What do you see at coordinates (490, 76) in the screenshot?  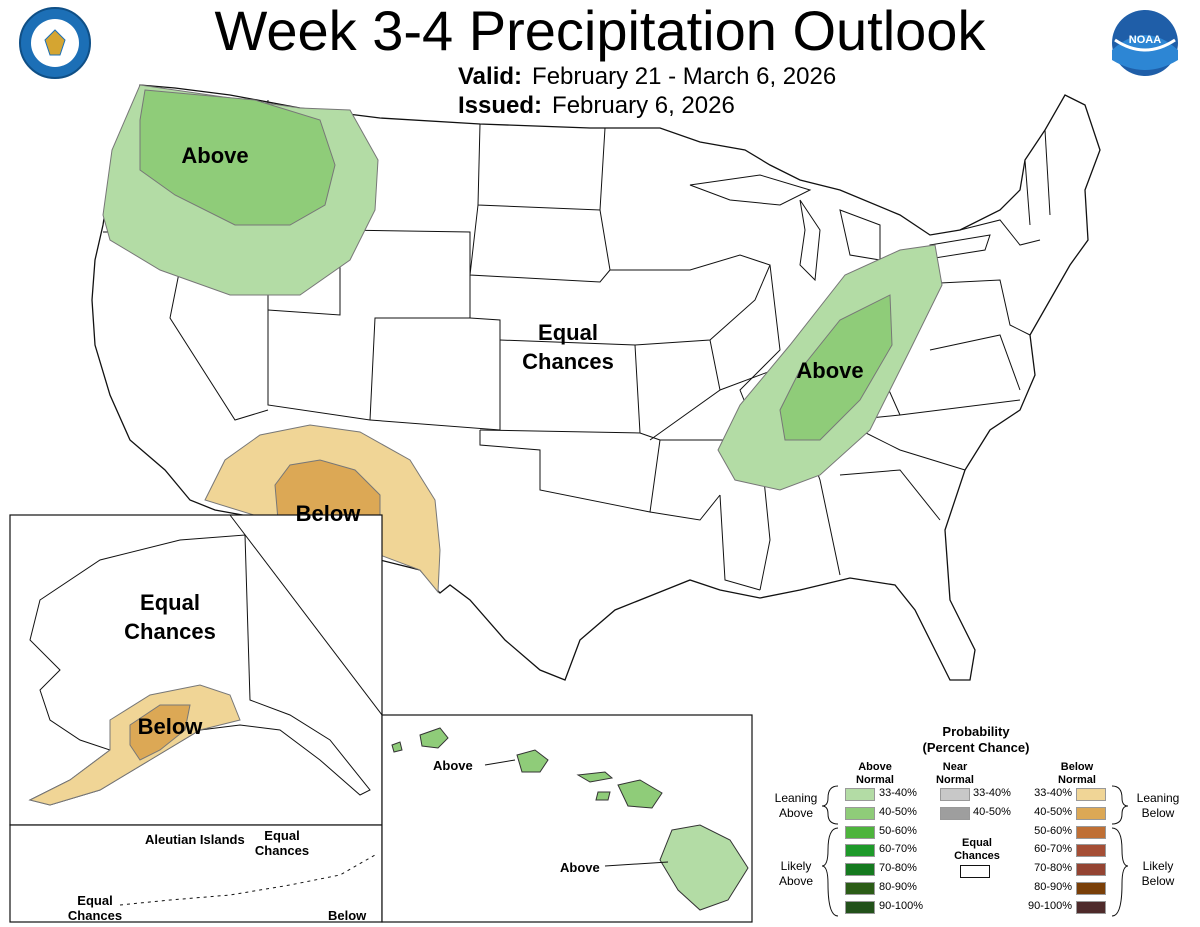 I see `valid-label: Valid:` at bounding box center [490, 76].